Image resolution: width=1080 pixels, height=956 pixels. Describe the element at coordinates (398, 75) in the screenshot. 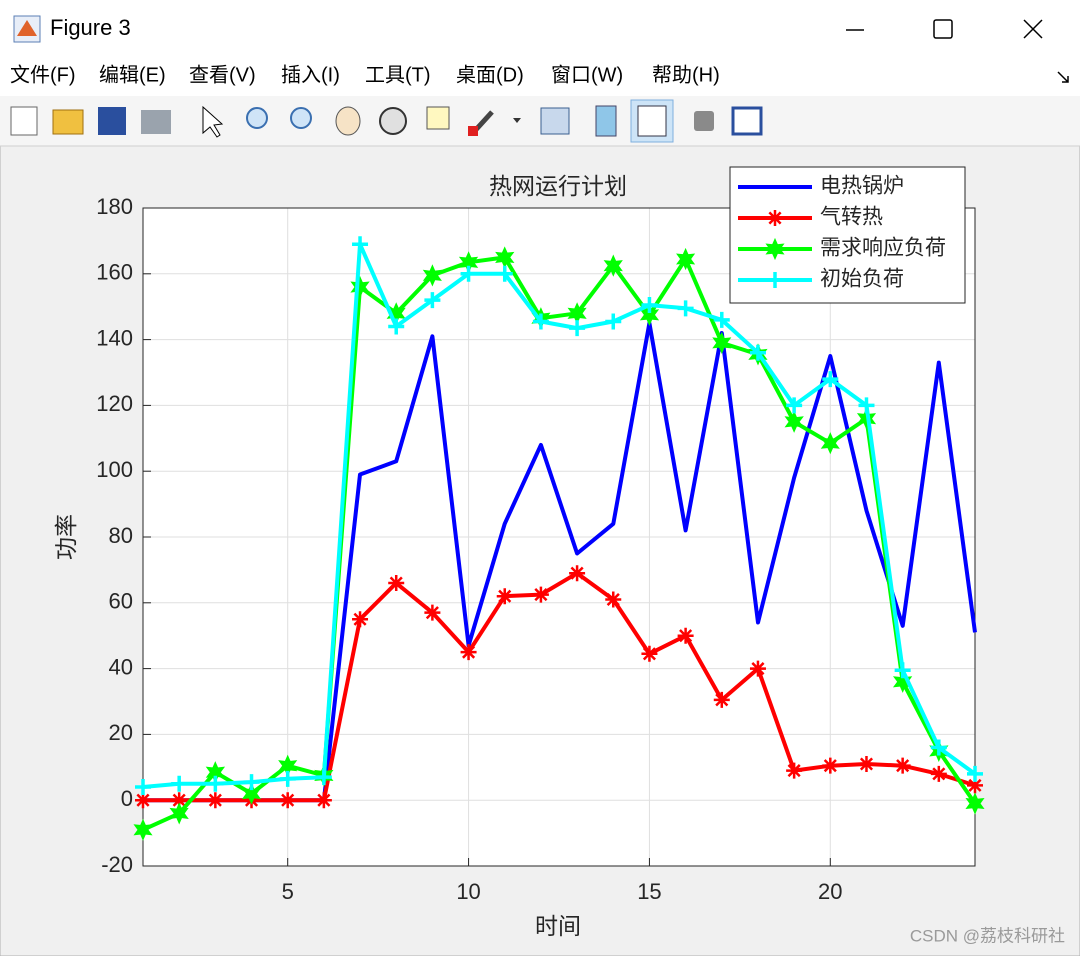

I see `menu-item: 工具(T)` at that location.